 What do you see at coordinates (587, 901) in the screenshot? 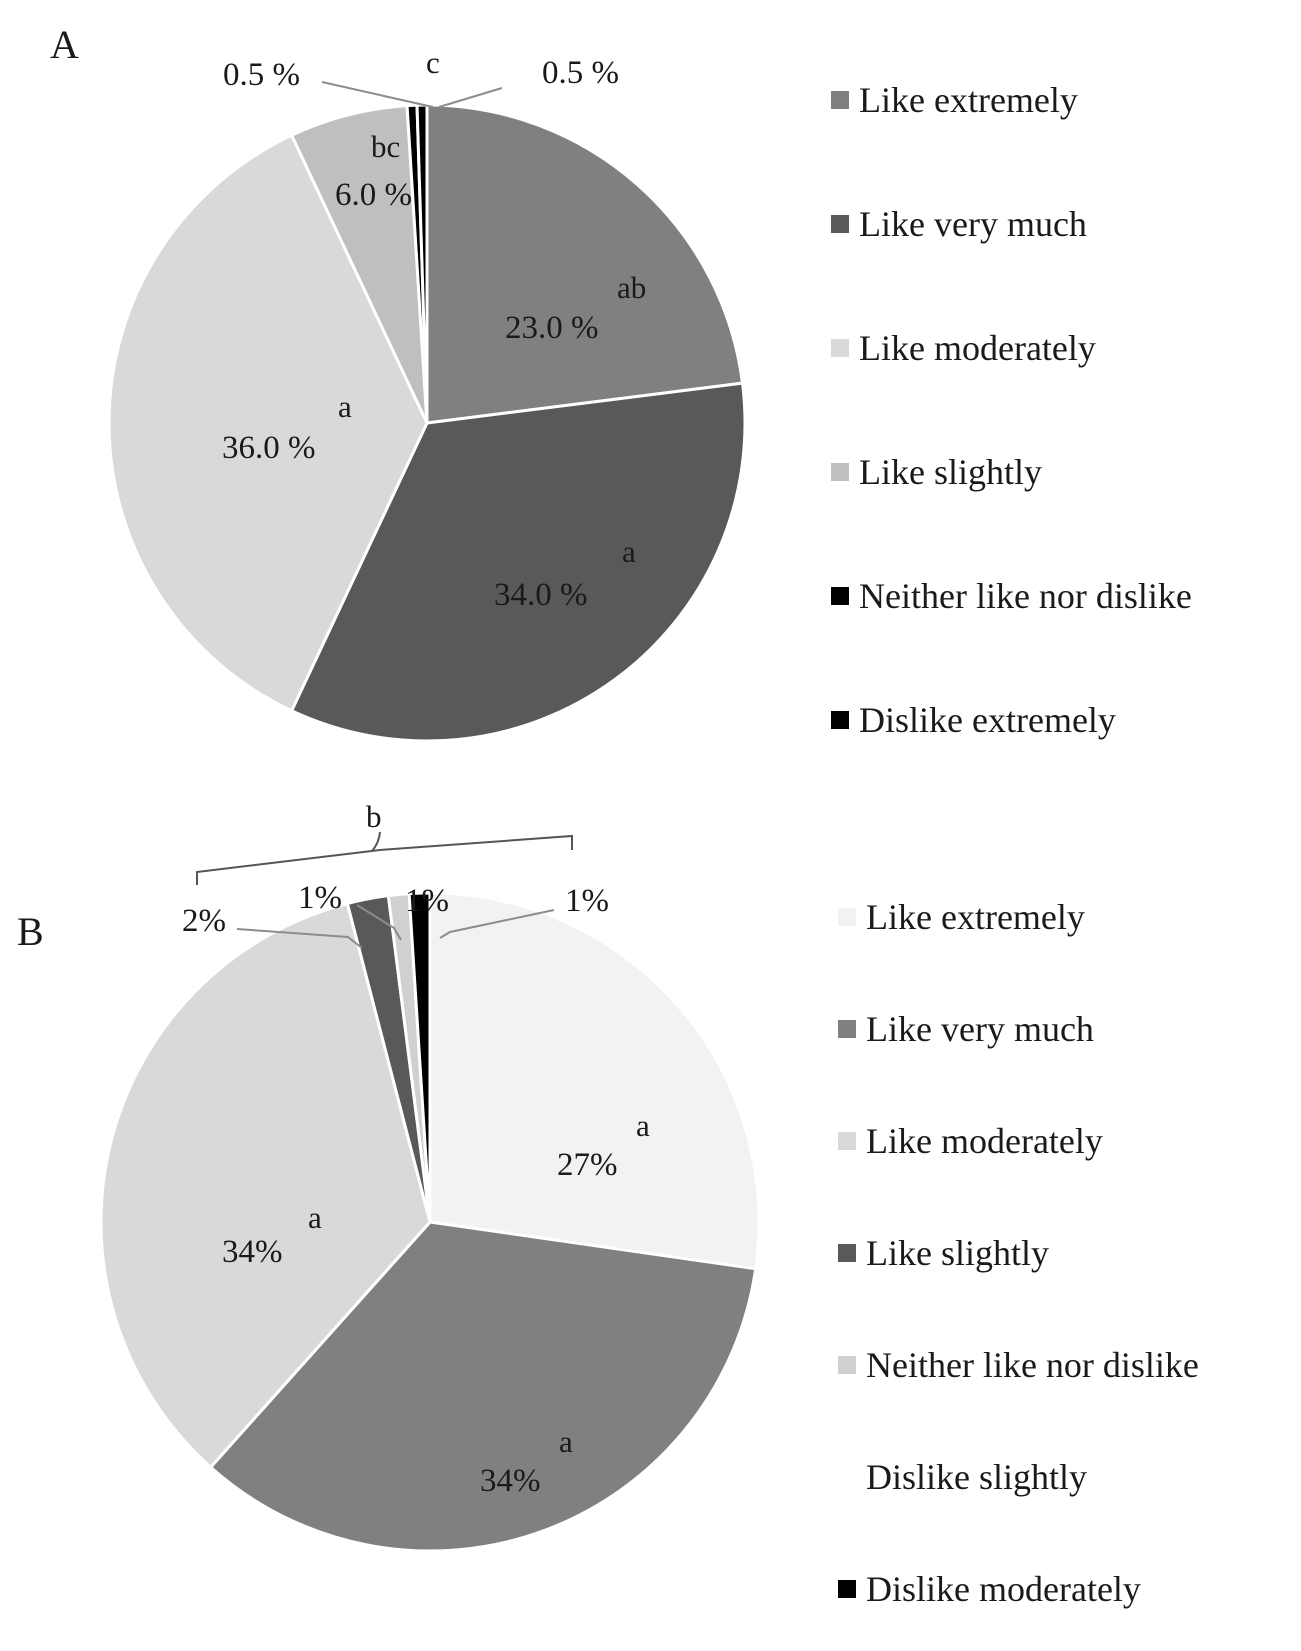
I see `panel-b-label-dislike-moderately: 1%` at bounding box center [587, 901].